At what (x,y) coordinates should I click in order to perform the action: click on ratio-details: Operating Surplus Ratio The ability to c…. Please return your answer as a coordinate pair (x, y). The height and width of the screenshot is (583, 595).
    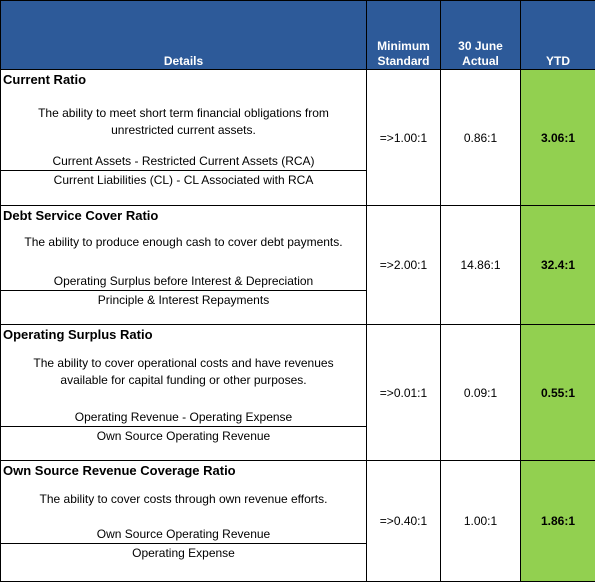
    Looking at the image, I should click on (183, 392).